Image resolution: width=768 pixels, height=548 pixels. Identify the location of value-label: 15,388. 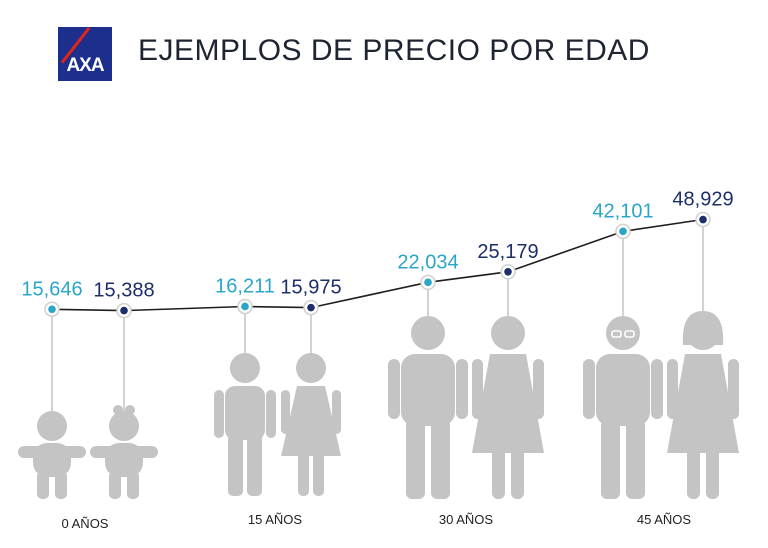
(123, 291).